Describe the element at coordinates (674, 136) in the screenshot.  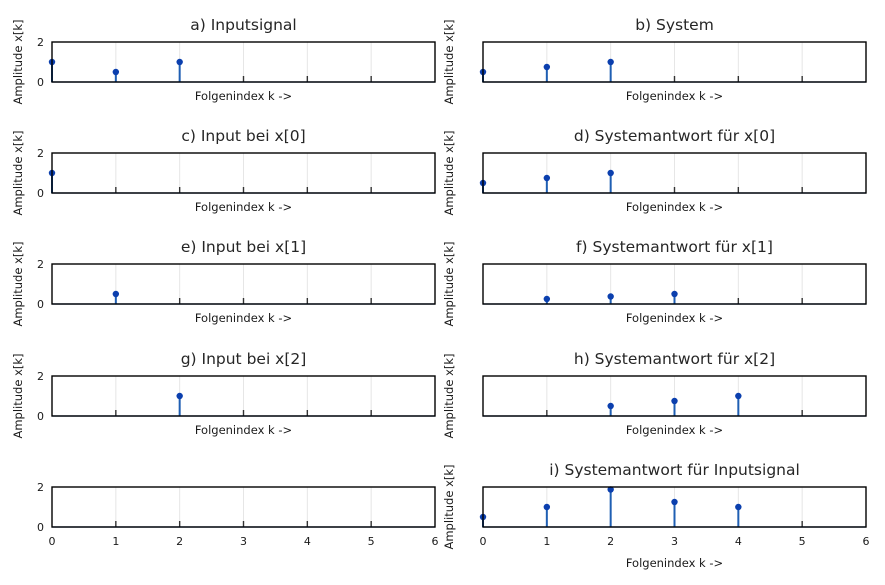
I see `subplot-title: d) Systemantwort für x[0]` at that location.